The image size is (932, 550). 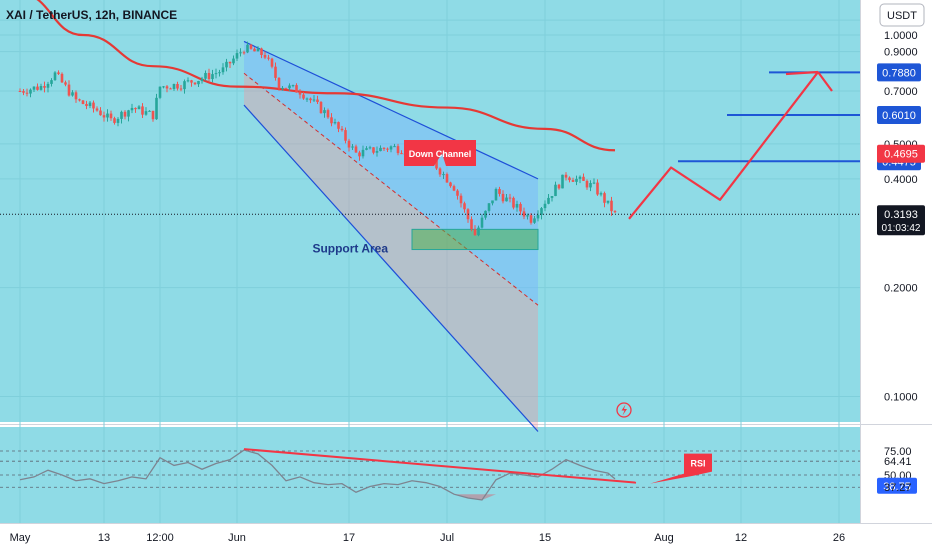 What do you see at coordinates (901, 289) in the screenshot?
I see `price-tick-label: 0.2000` at bounding box center [901, 289].